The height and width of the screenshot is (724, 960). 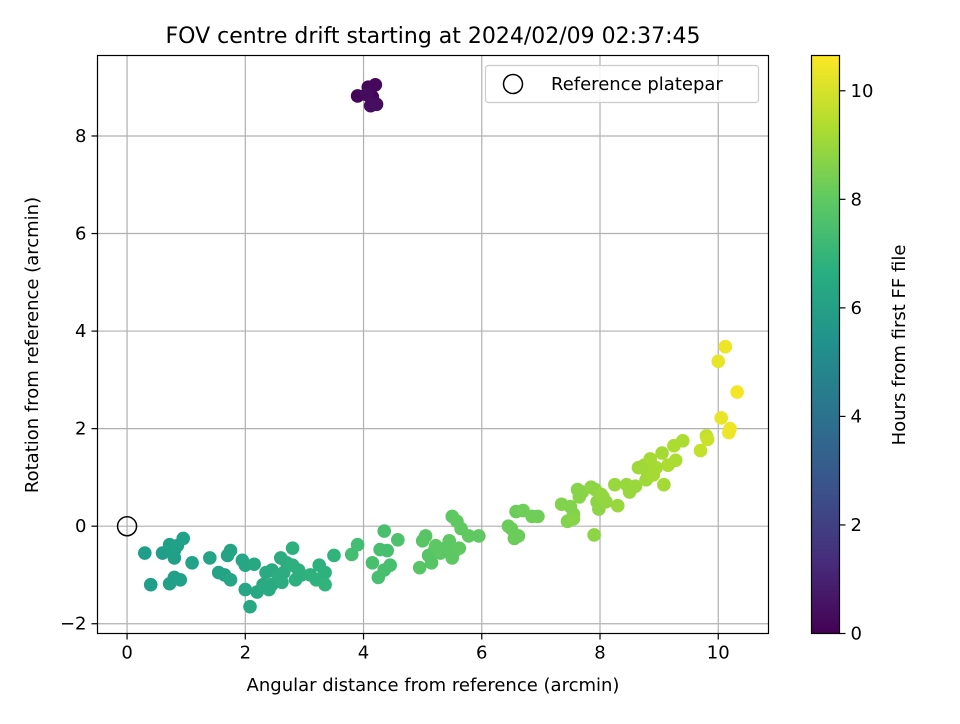 What do you see at coordinates (363, 653) in the screenshot?
I see `x-tick-label: 4` at bounding box center [363, 653].